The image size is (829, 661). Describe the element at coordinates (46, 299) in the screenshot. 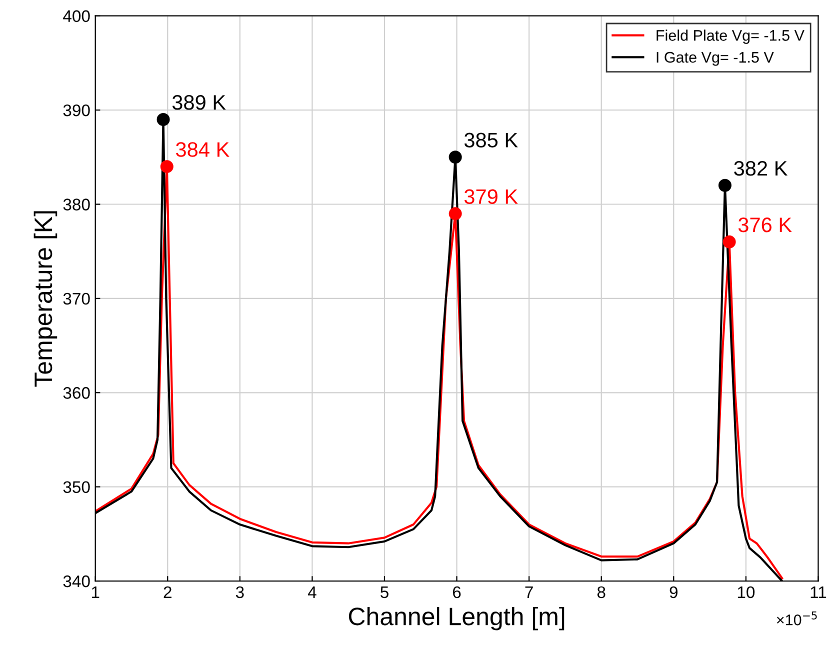

I see `y-axis-title: Temperature [K]` at that location.